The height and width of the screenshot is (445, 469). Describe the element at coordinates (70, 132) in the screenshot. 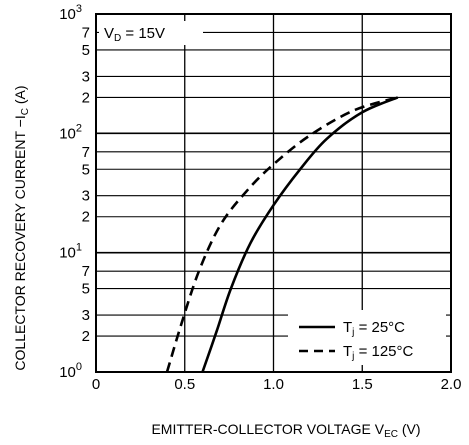

I see `y-tick-label: 10²` at that location.